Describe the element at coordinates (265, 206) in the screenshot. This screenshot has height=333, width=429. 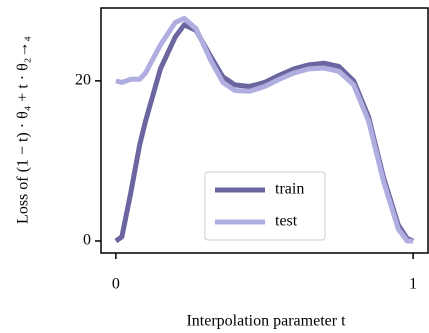
I see `legend-box` at that location.